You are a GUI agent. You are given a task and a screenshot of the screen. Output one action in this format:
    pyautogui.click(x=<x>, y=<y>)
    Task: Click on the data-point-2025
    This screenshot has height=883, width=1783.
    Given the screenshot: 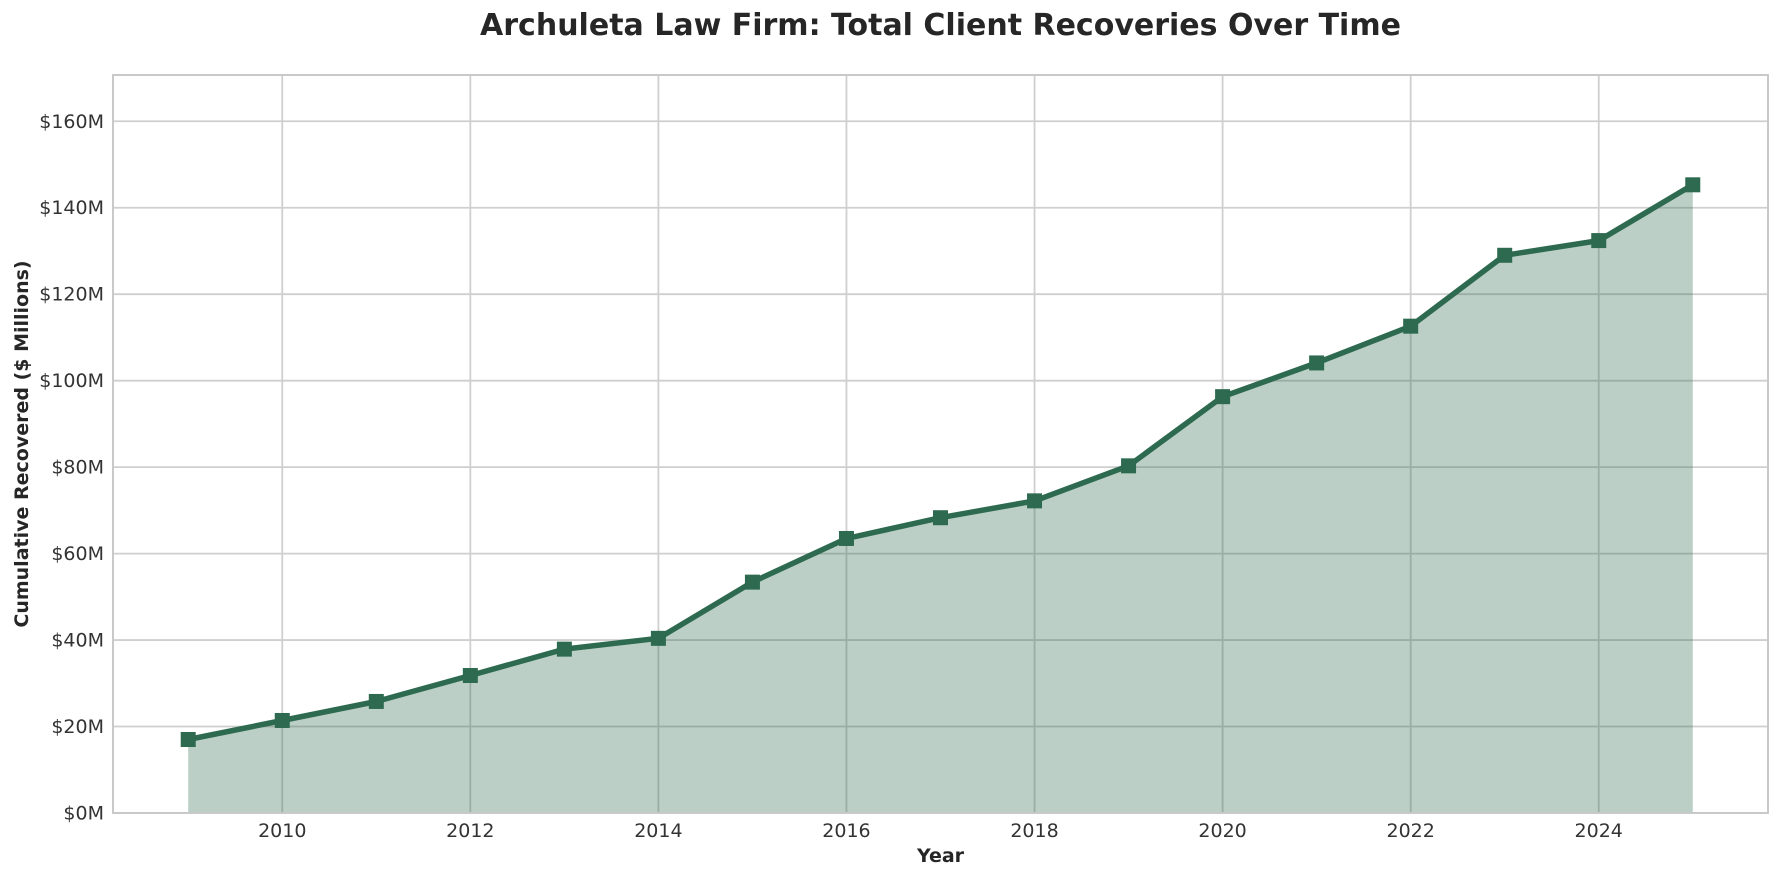 What is the action you would take?
    pyautogui.click(x=1693, y=185)
    